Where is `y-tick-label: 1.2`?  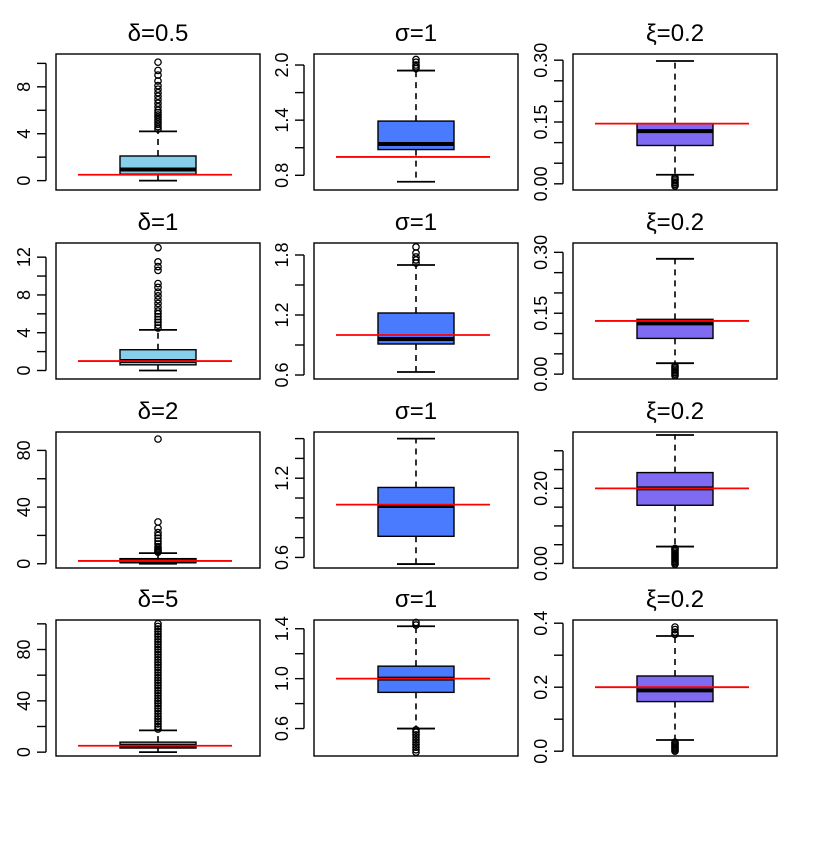
y-tick-label: 1.2 is located at coordinates (282, 478).